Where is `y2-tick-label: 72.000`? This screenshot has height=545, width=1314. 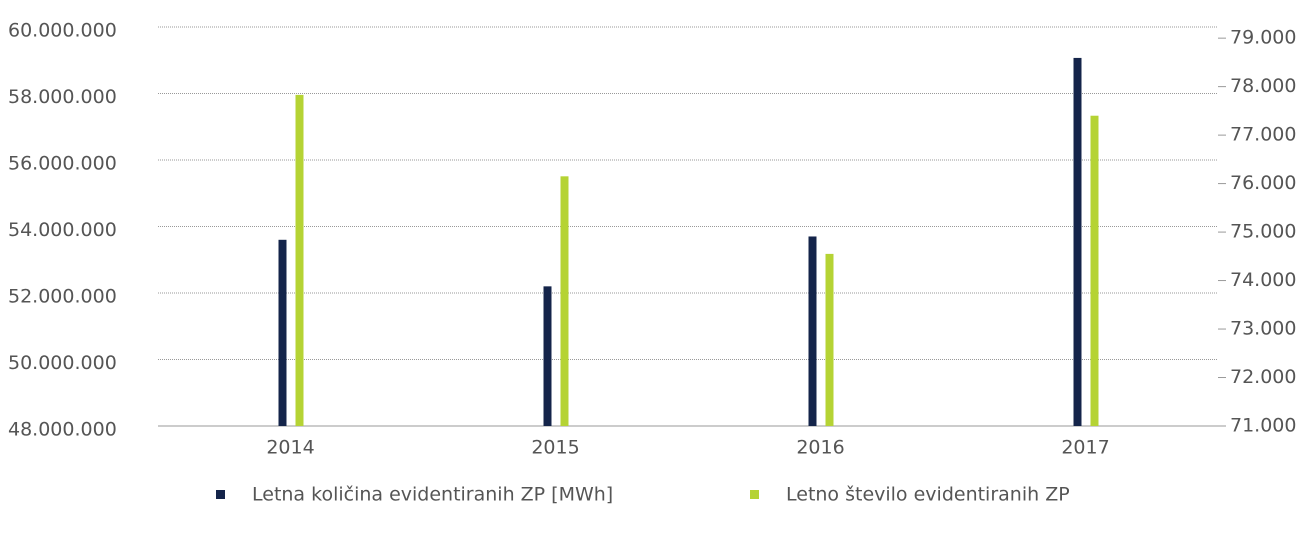
y2-tick-label: 72.000 is located at coordinates (1263, 377).